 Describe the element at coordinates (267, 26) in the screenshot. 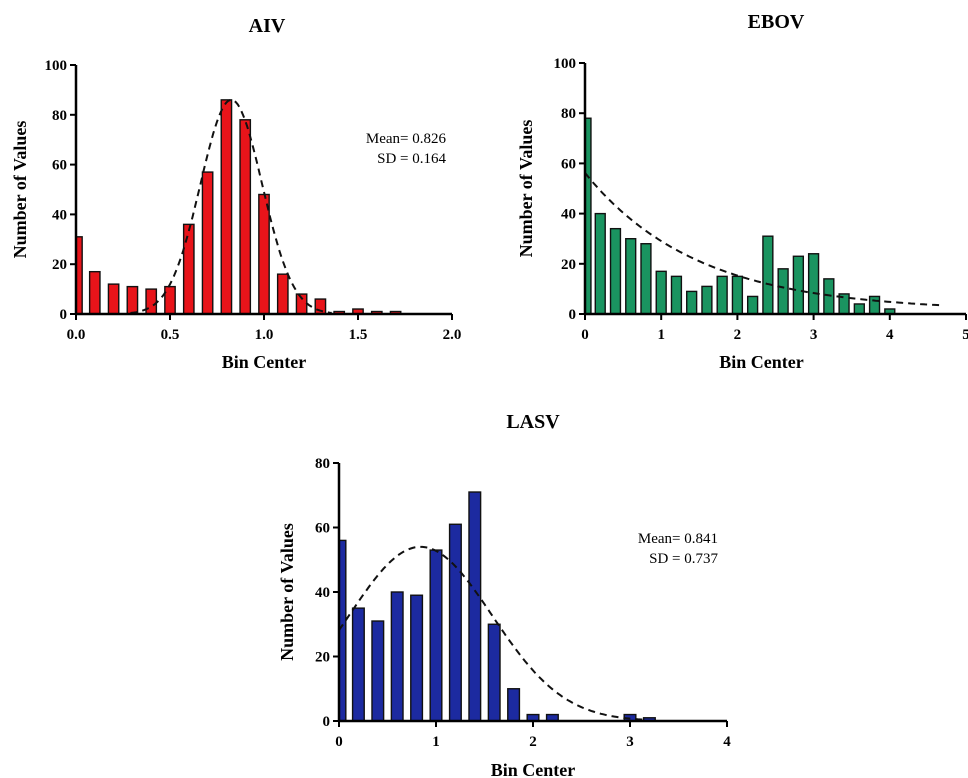

I see `chart-title: AIV` at that location.